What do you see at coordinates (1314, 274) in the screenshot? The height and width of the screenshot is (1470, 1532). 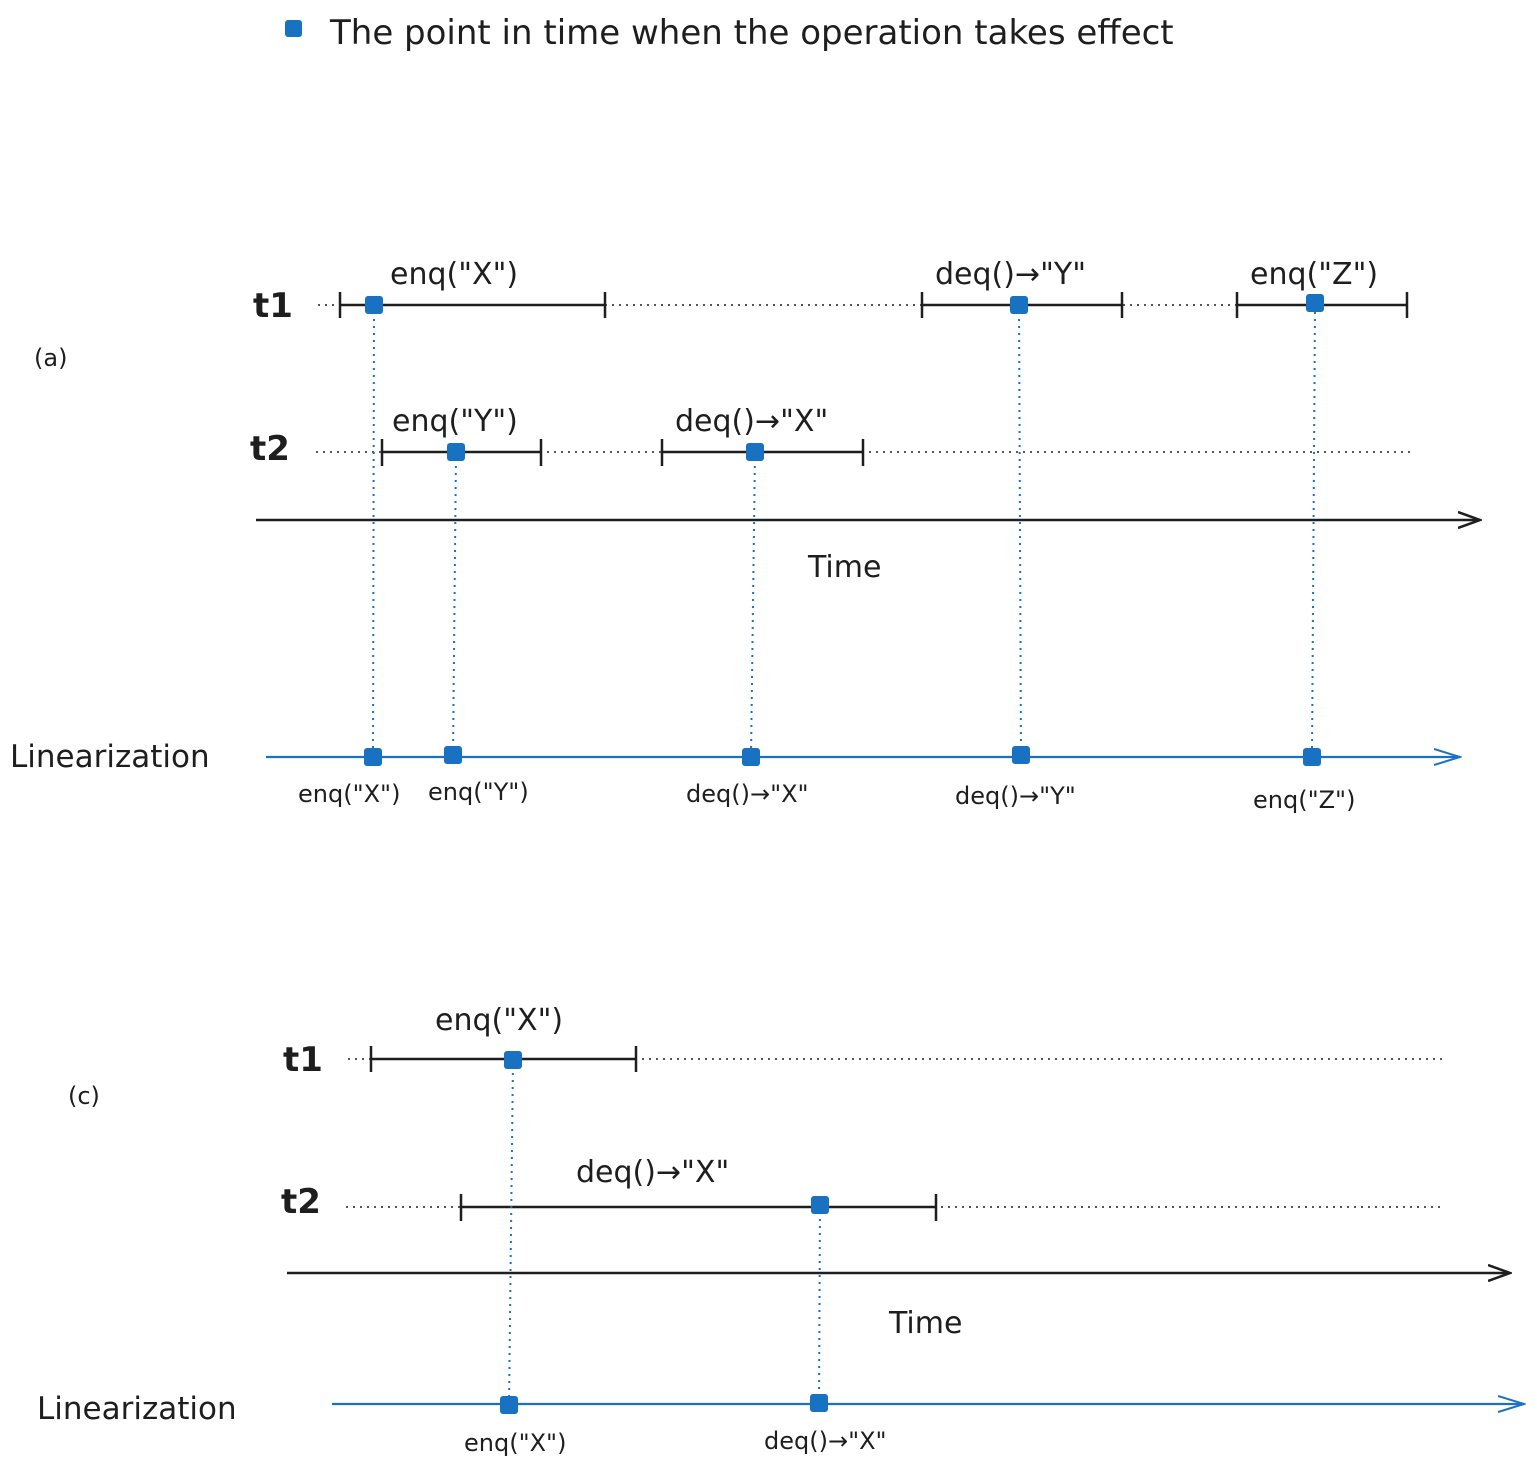 I see `operation-label: enq("Z")` at bounding box center [1314, 274].